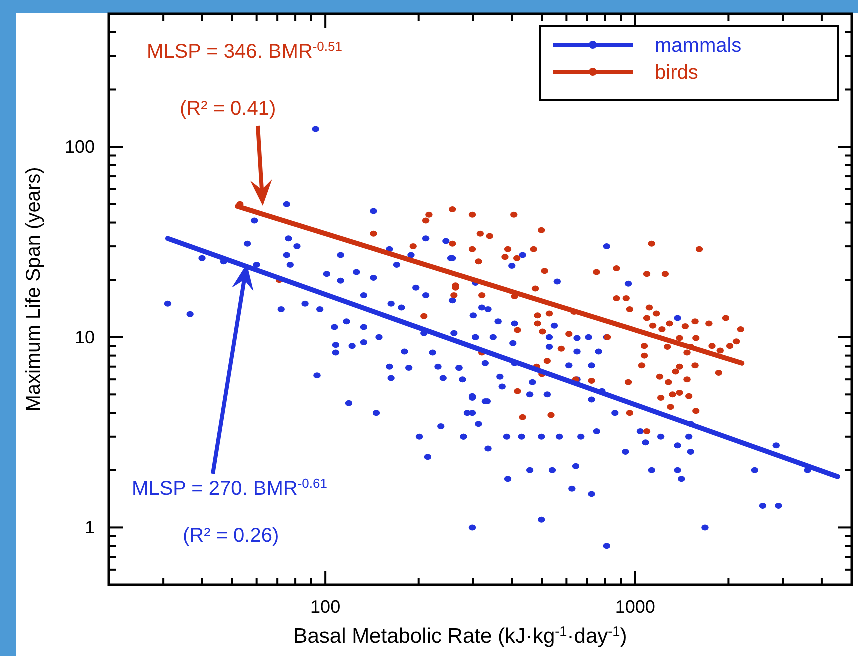  Describe the element at coordinates (84, 337) in the screenshot. I see `y-tick-label: 10` at that location.